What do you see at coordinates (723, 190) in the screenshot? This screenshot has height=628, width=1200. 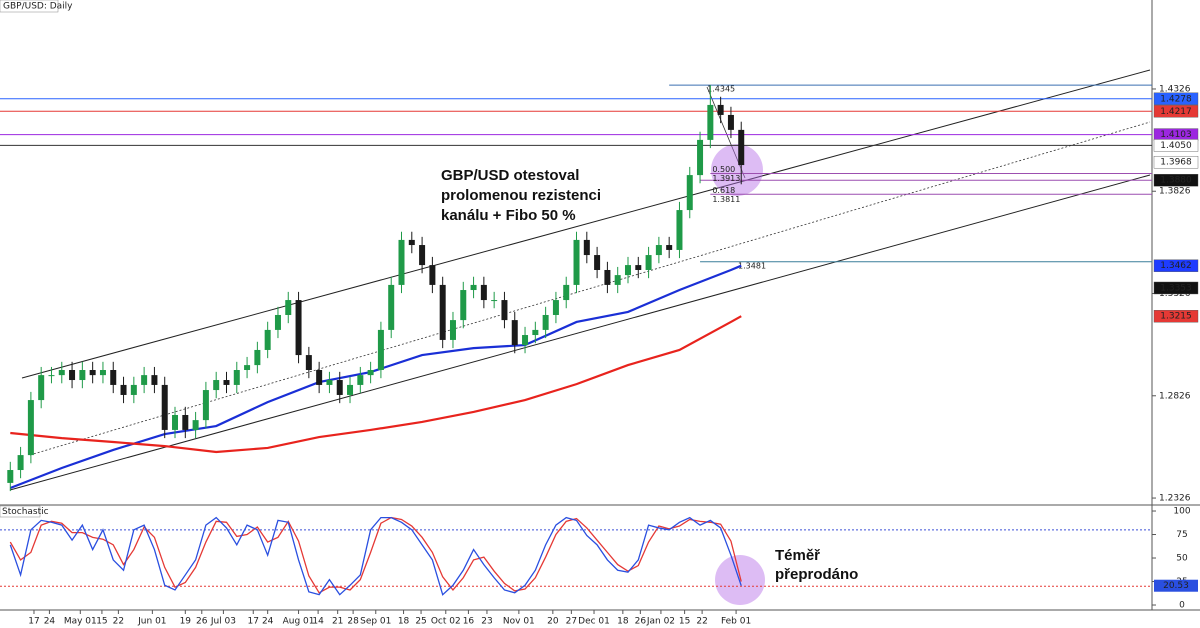 I see `fib-ratio: 0.618` at bounding box center [723, 190].